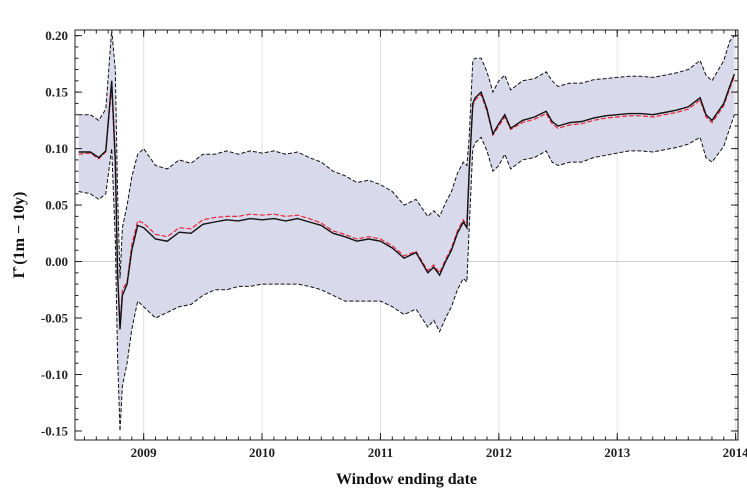 This screenshot has height=498, width=747. What do you see at coordinates (262, 452) in the screenshot?
I see `x-tick-label: 2010` at bounding box center [262, 452].